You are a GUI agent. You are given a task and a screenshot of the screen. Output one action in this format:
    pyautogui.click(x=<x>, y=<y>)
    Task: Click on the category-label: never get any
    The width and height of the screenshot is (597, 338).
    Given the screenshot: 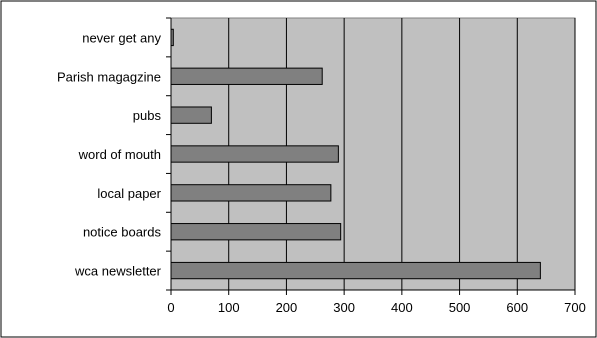 What is the action you would take?
    pyautogui.click(x=121, y=37)
    